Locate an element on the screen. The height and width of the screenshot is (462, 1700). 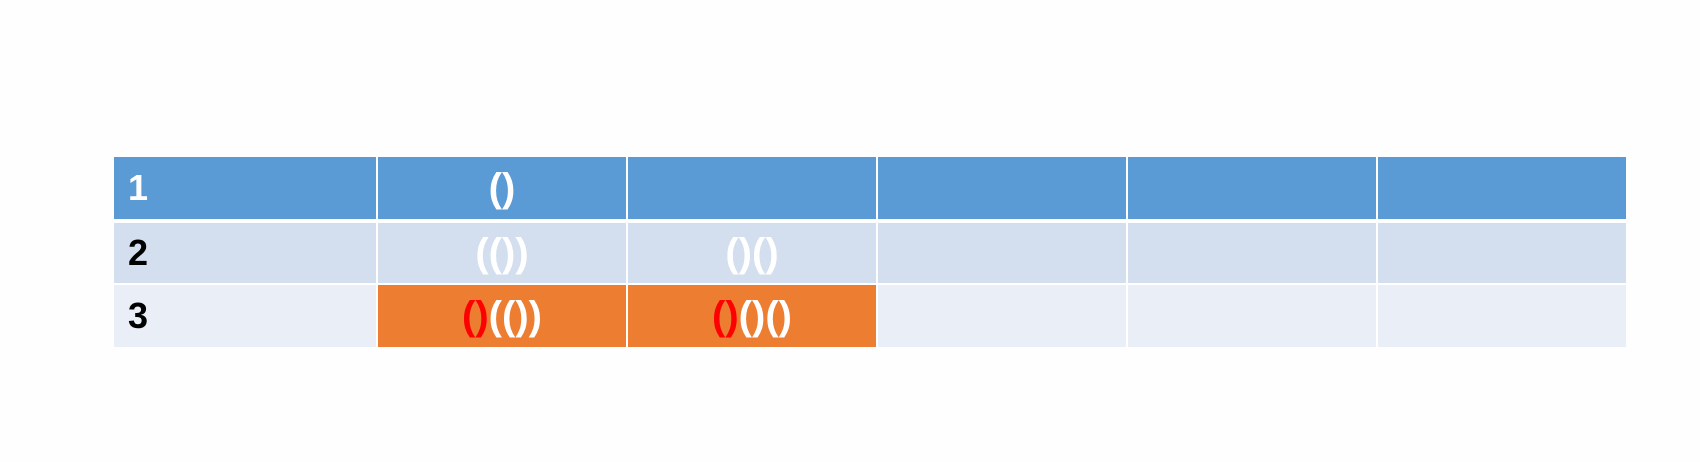
highlighted-cell: ()()() is located at coordinates (752, 315).